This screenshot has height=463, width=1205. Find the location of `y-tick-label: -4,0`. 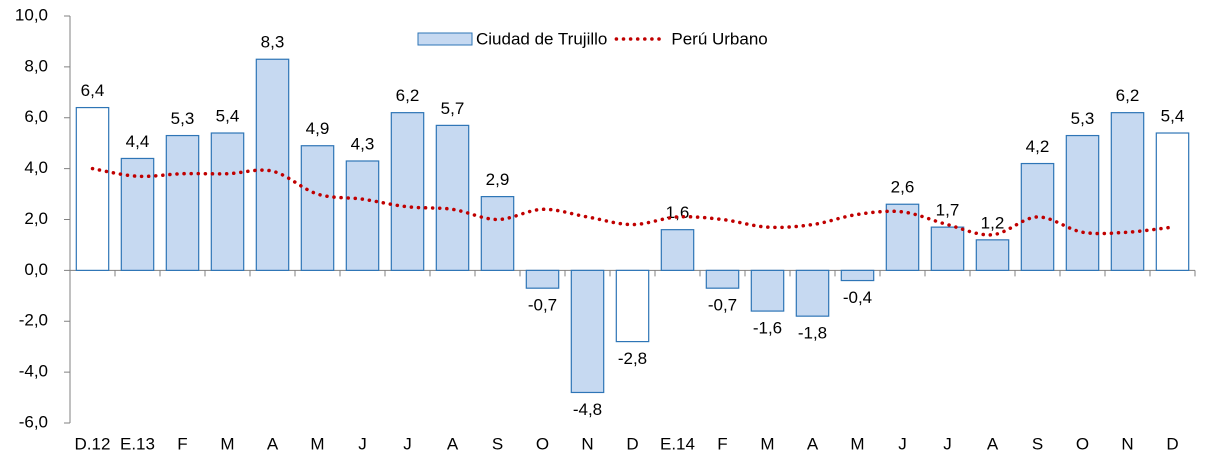

y-tick-label: -4,0 is located at coordinates (33, 371).